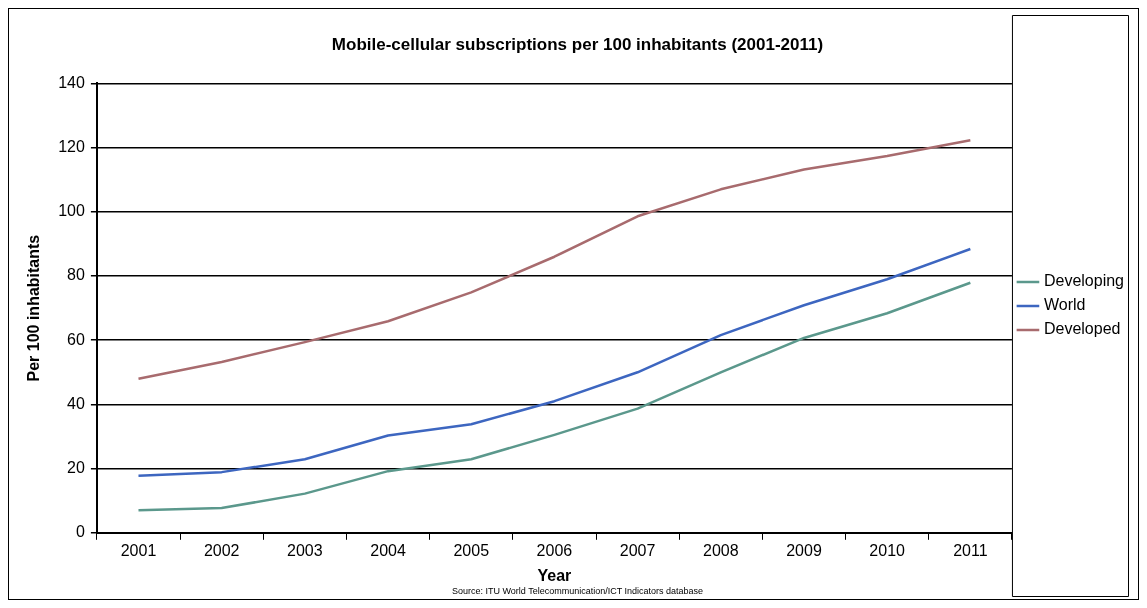  Describe the element at coordinates (471, 550) in the screenshot. I see `x-tick-label: 2005` at that location.